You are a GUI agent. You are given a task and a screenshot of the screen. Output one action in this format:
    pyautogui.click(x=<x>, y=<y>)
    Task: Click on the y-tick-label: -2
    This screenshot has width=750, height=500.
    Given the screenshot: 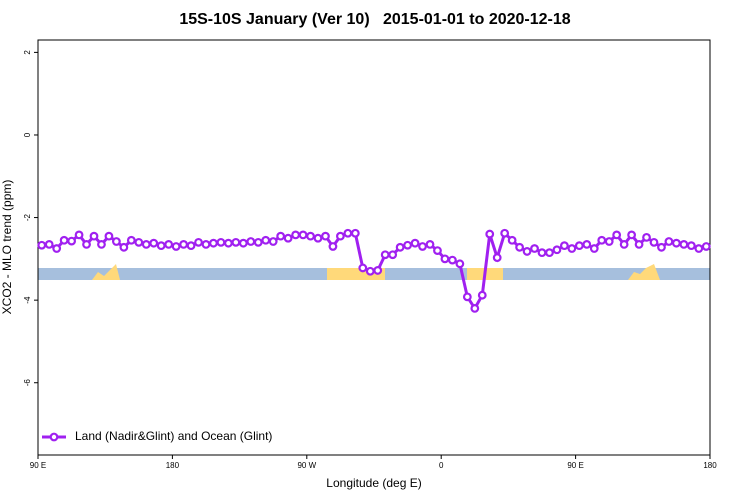 What is the action you would take?
    pyautogui.click(x=27, y=217)
    